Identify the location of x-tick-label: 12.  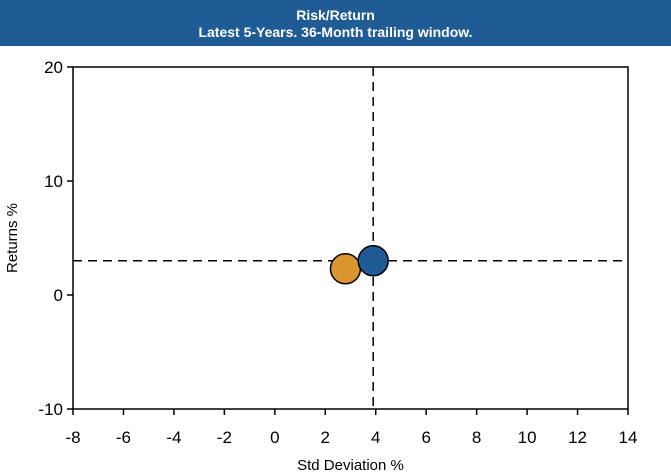
(577, 437).